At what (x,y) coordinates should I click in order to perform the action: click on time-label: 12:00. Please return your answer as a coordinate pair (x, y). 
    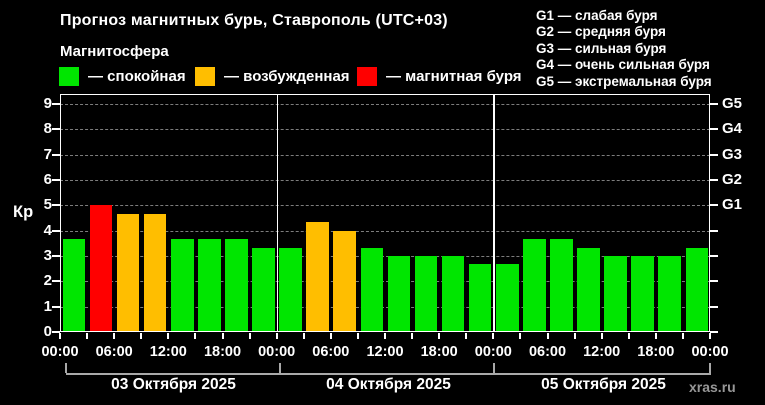
    Looking at the image, I should click on (385, 352).